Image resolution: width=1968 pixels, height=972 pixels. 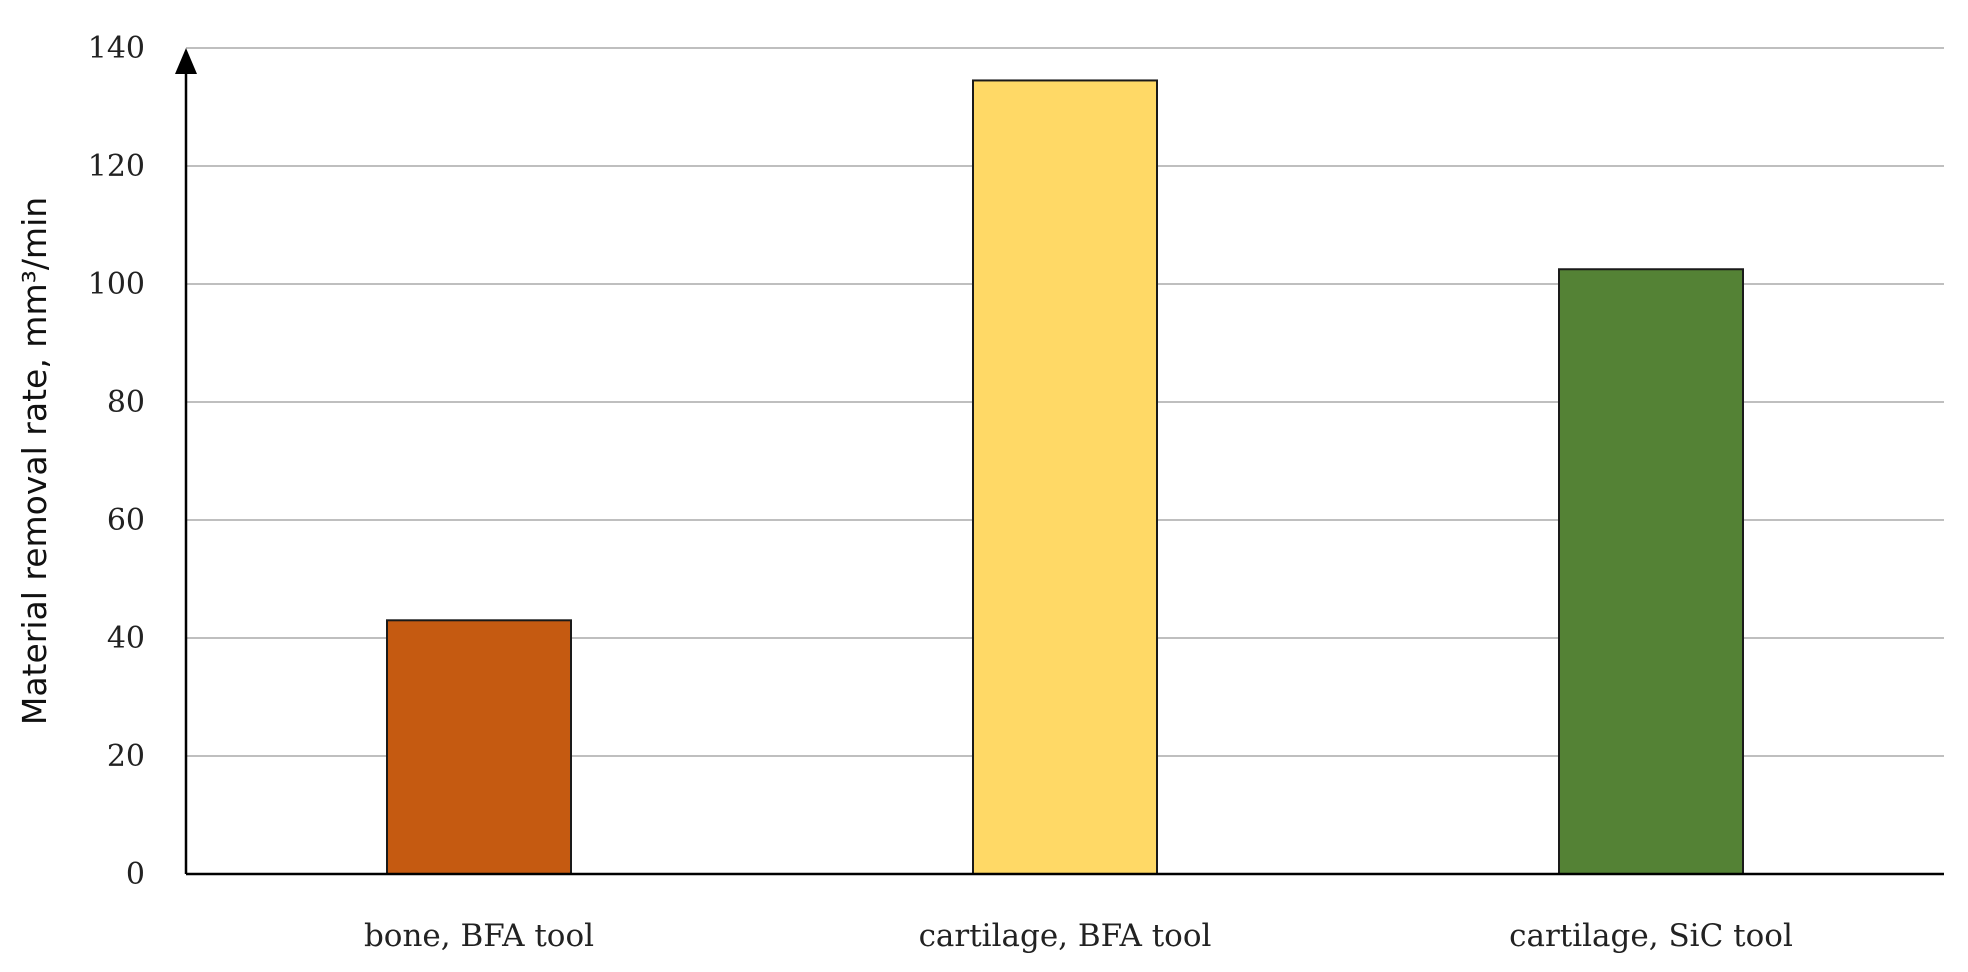 What do you see at coordinates (126, 638) in the screenshot?
I see `y-tick-label: 40` at bounding box center [126, 638].